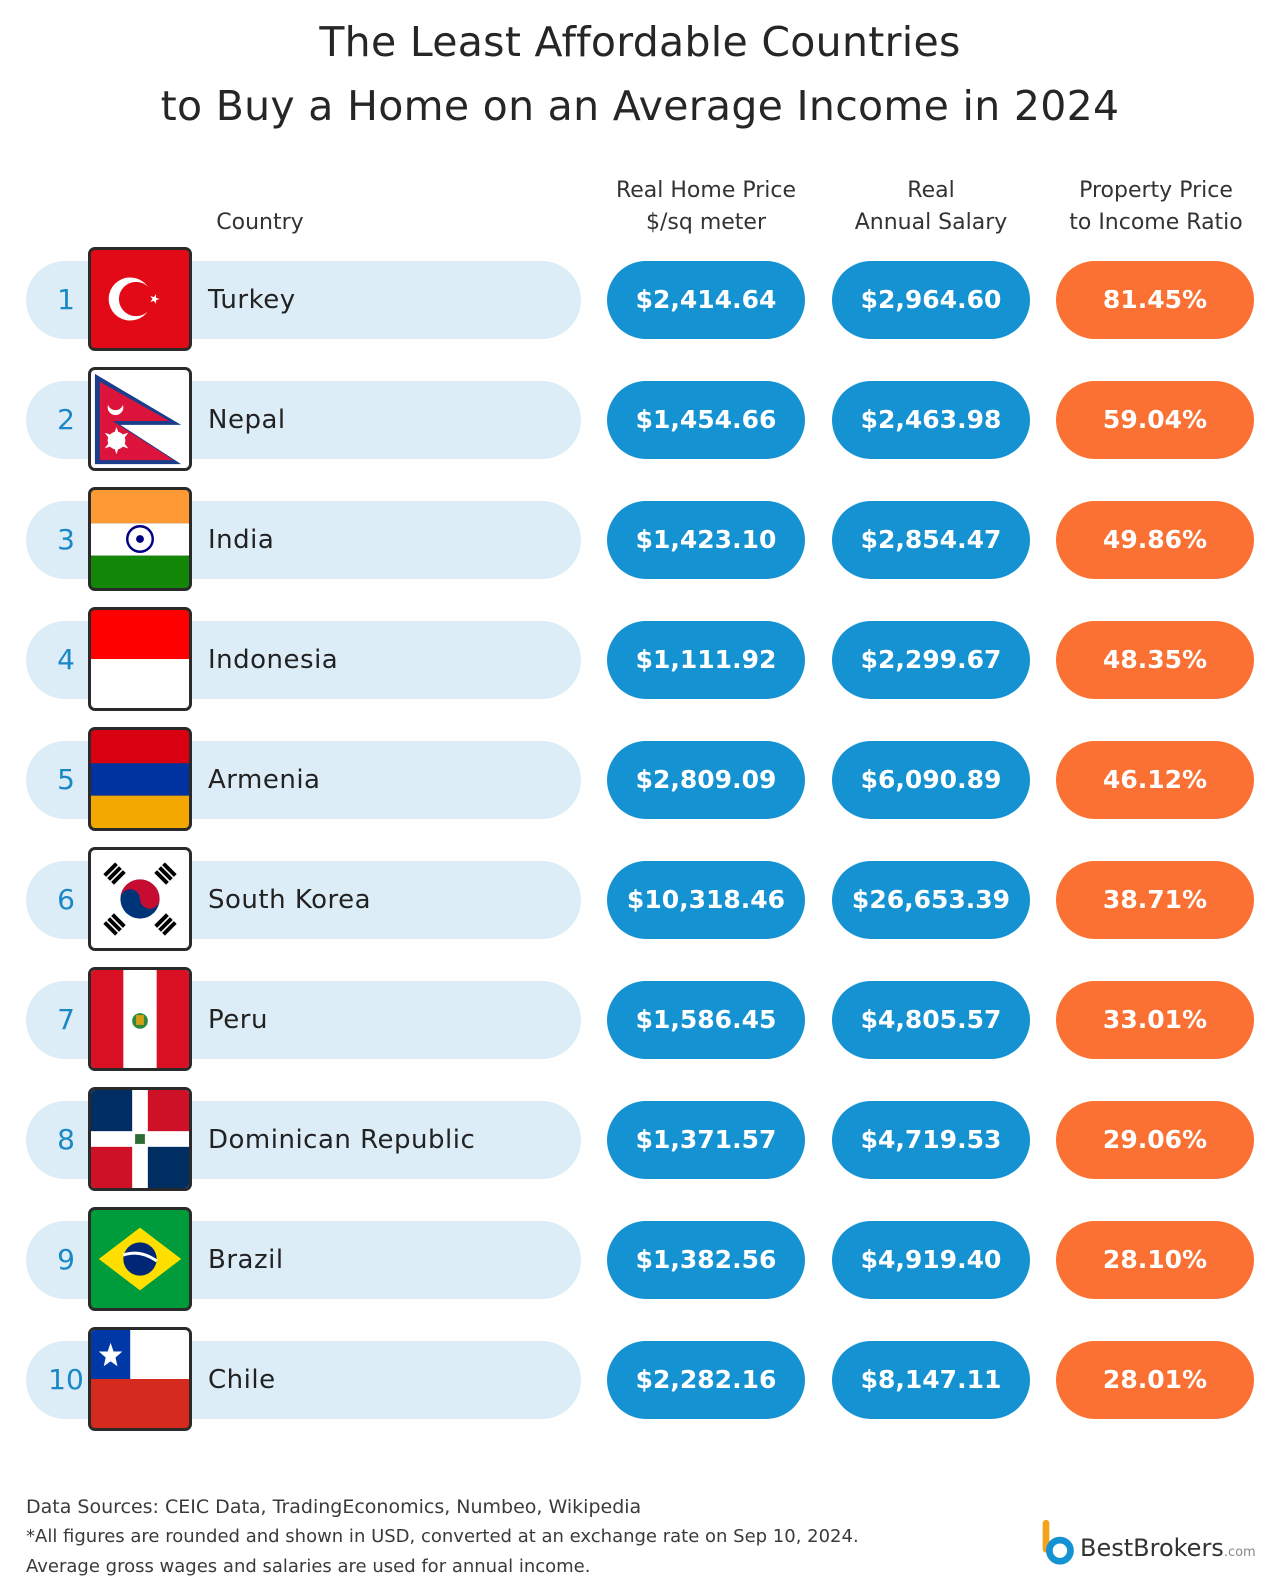  Describe the element at coordinates (706, 420) in the screenshot. I see `home-price-value: $1,454.66` at that location.